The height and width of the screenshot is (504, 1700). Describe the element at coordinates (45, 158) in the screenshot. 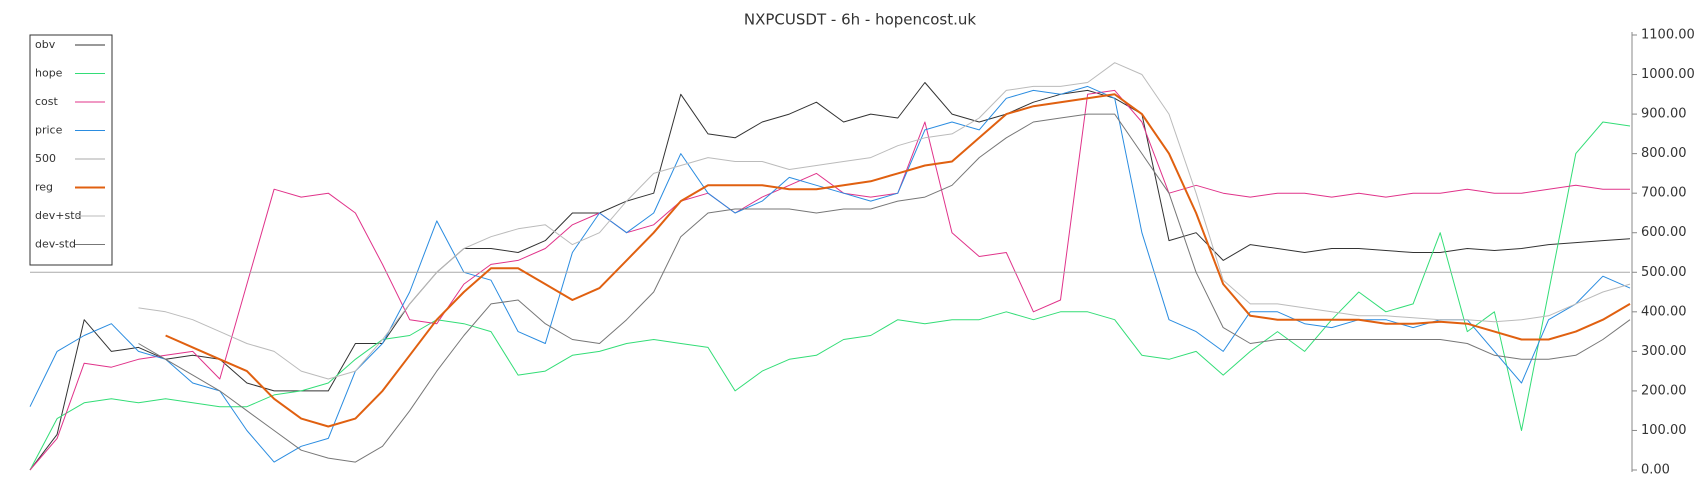

I see `legend-label: 500` at that location.